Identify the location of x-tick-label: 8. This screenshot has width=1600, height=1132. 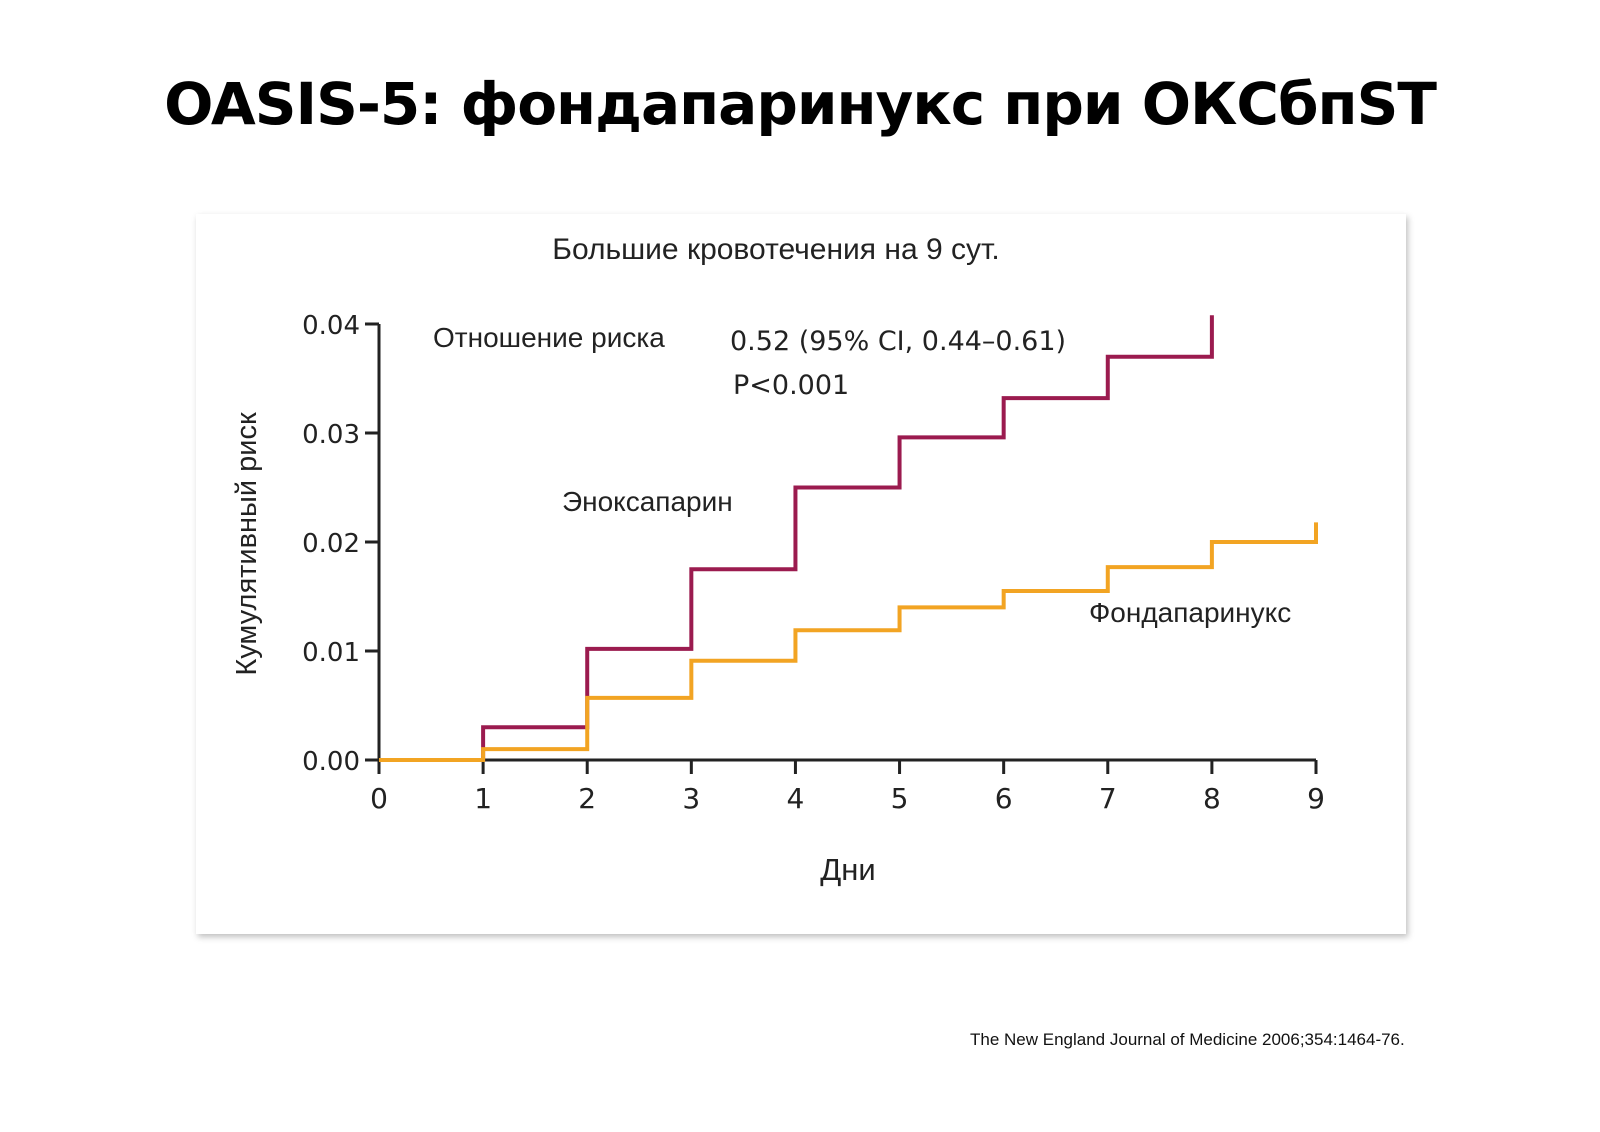
(1212, 798).